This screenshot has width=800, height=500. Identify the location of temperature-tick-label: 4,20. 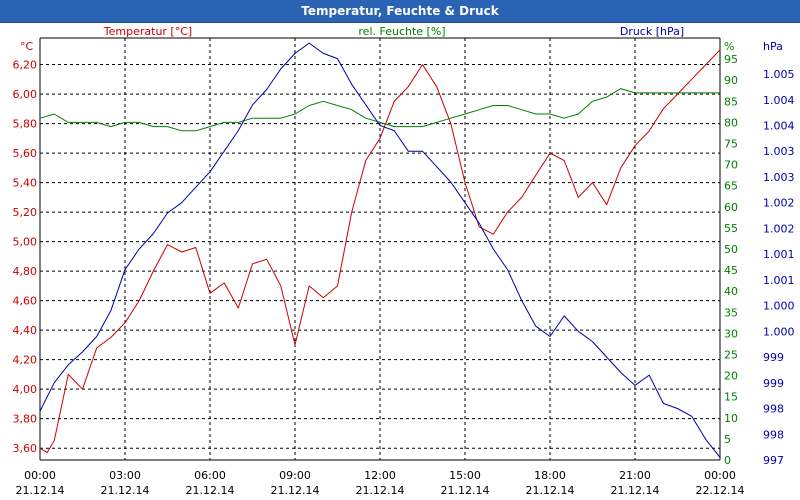
(25, 360).